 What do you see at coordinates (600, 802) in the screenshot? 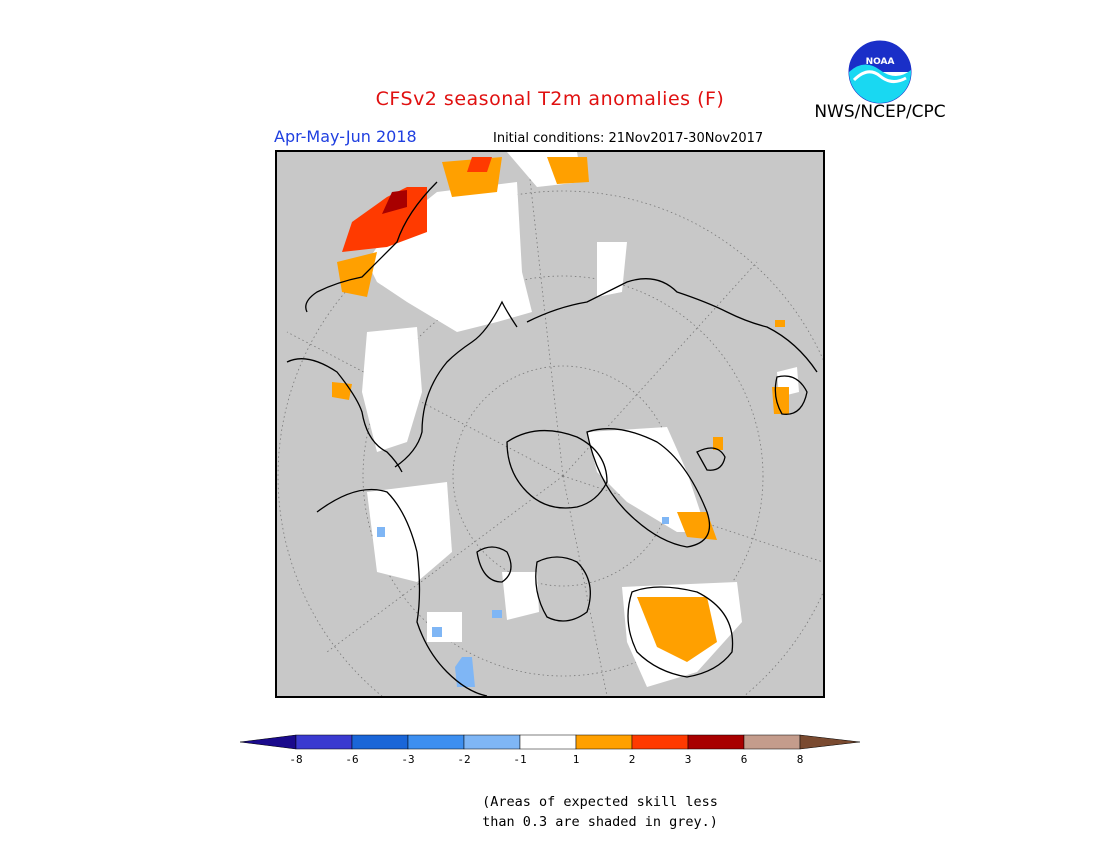
I see `skill-note-line: (Areas of expected skill less` at bounding box center [600, 802].